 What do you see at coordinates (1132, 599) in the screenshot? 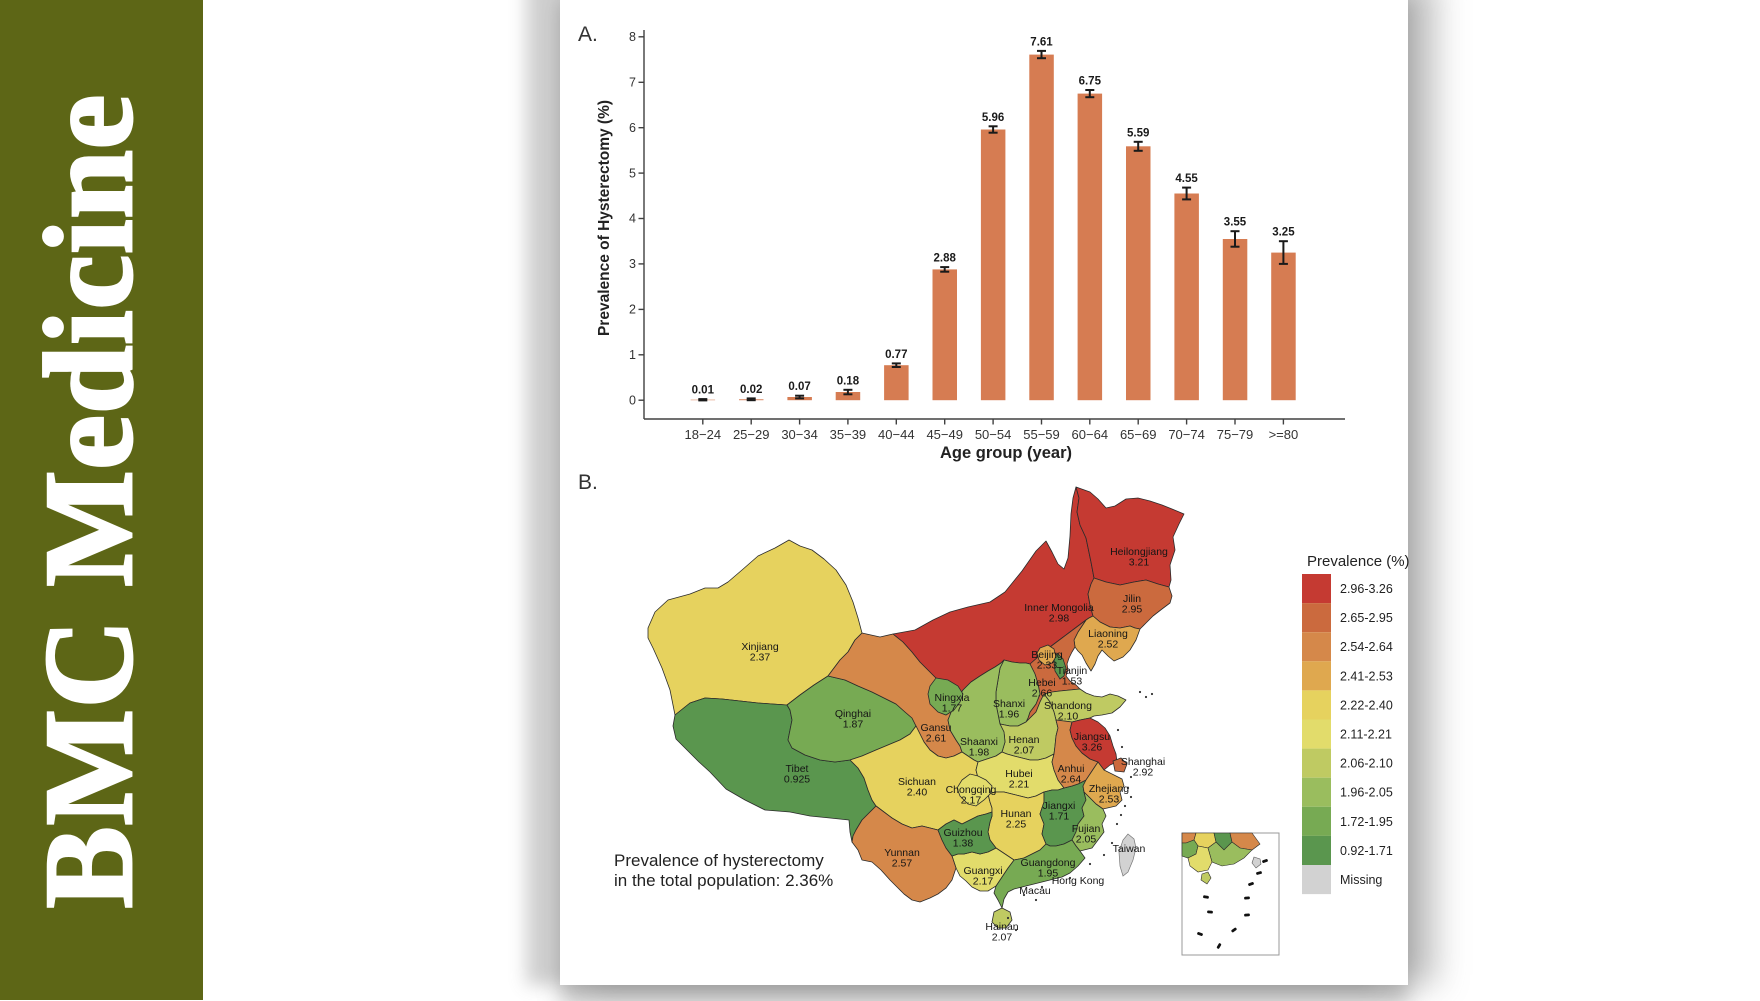
I see `svg-text: Jilin` at bounding box center [1132, 599].